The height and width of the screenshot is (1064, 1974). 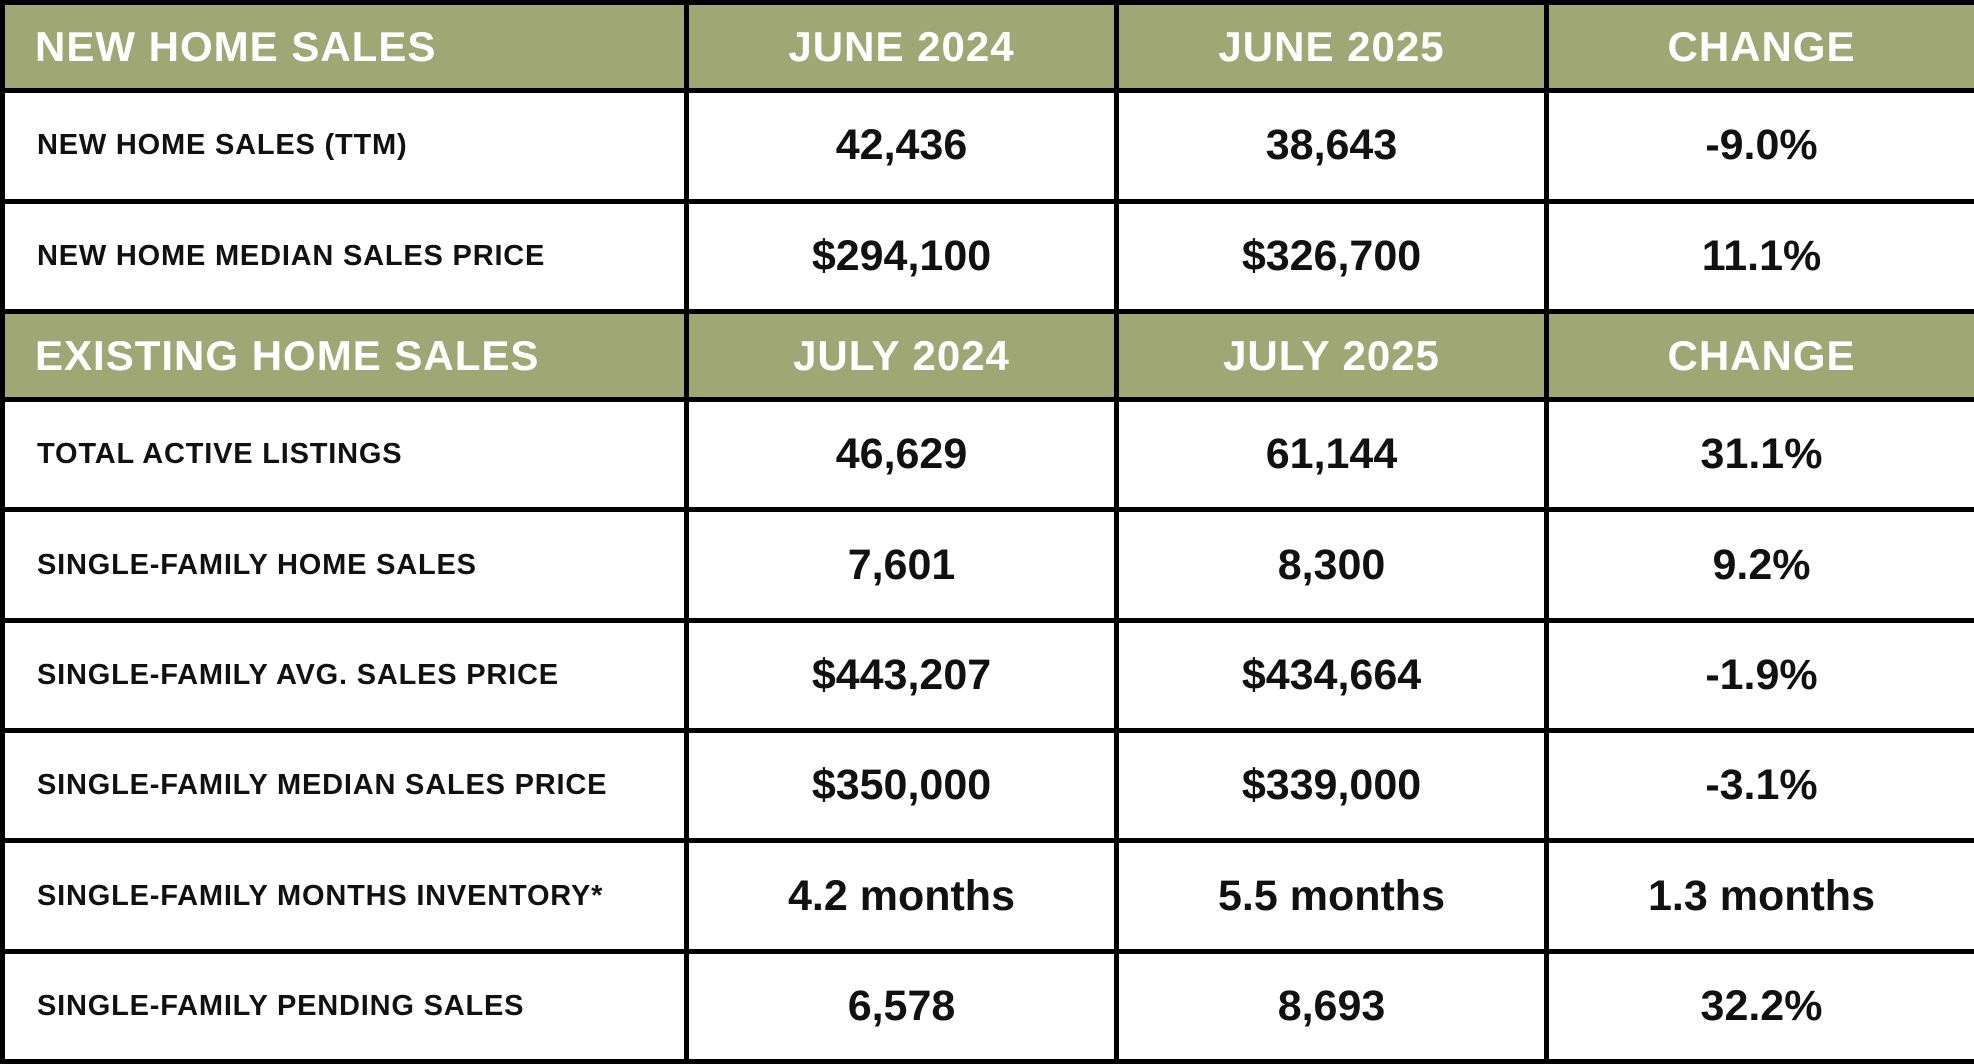 I want to click on row-label: NEW HOME MEDIAN SALES PRICE, so click(x=344, y=256).